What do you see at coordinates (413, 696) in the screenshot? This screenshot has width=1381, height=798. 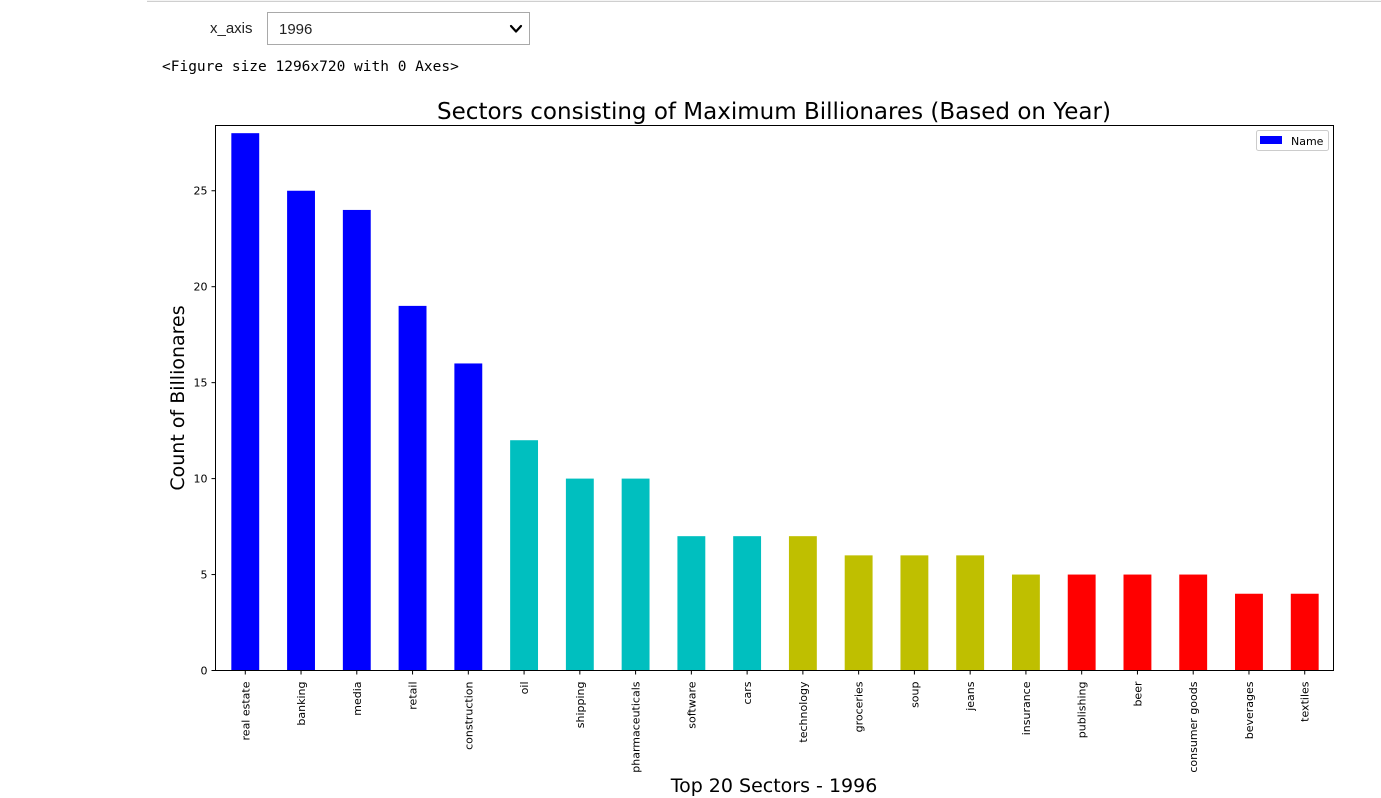 I see `x-tick-label: retail` at bounding box center [413, 696].